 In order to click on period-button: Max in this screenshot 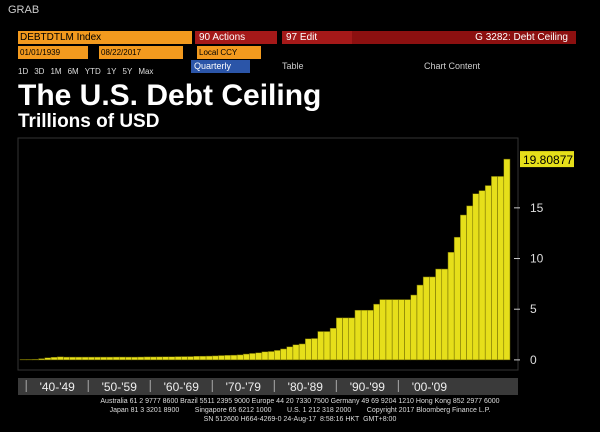, I will do `click(146, 71)`.